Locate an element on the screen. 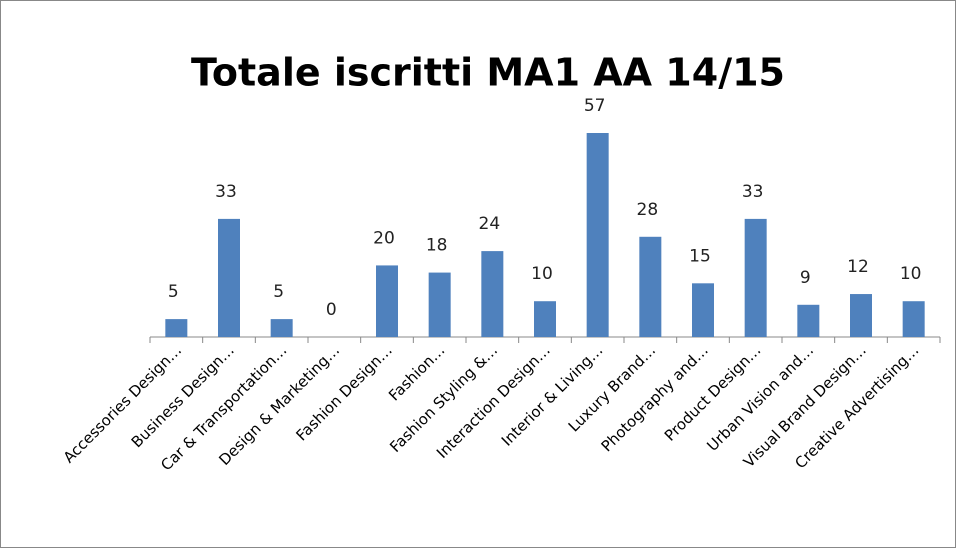 This screenshot has height=549, width=957. data-label: 24 is located at coordinates (490, 224).